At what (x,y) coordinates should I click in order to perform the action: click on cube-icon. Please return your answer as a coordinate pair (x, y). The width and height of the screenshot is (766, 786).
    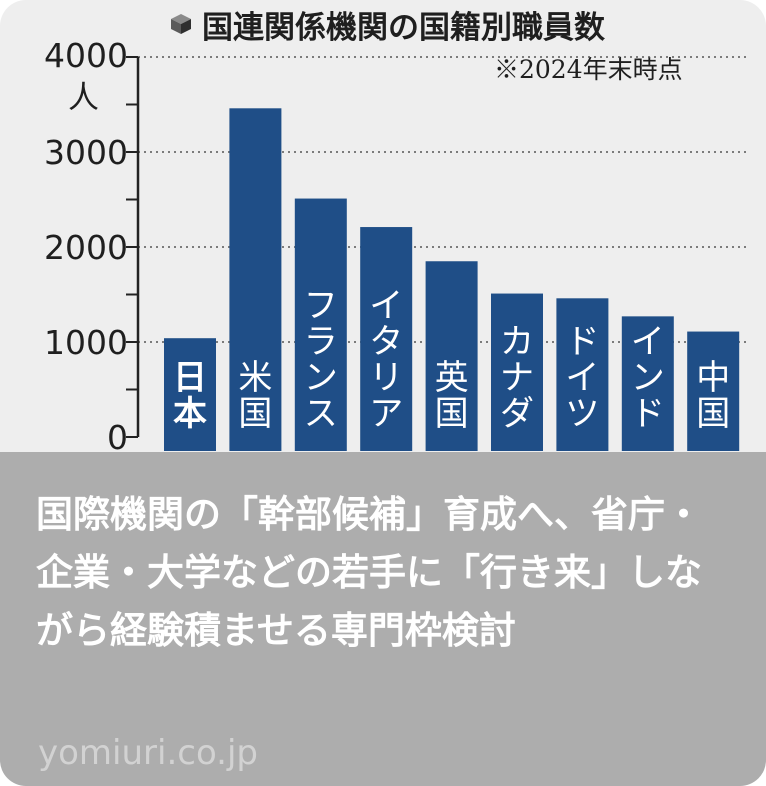
    Looking at the image, I should click on (181, 24).